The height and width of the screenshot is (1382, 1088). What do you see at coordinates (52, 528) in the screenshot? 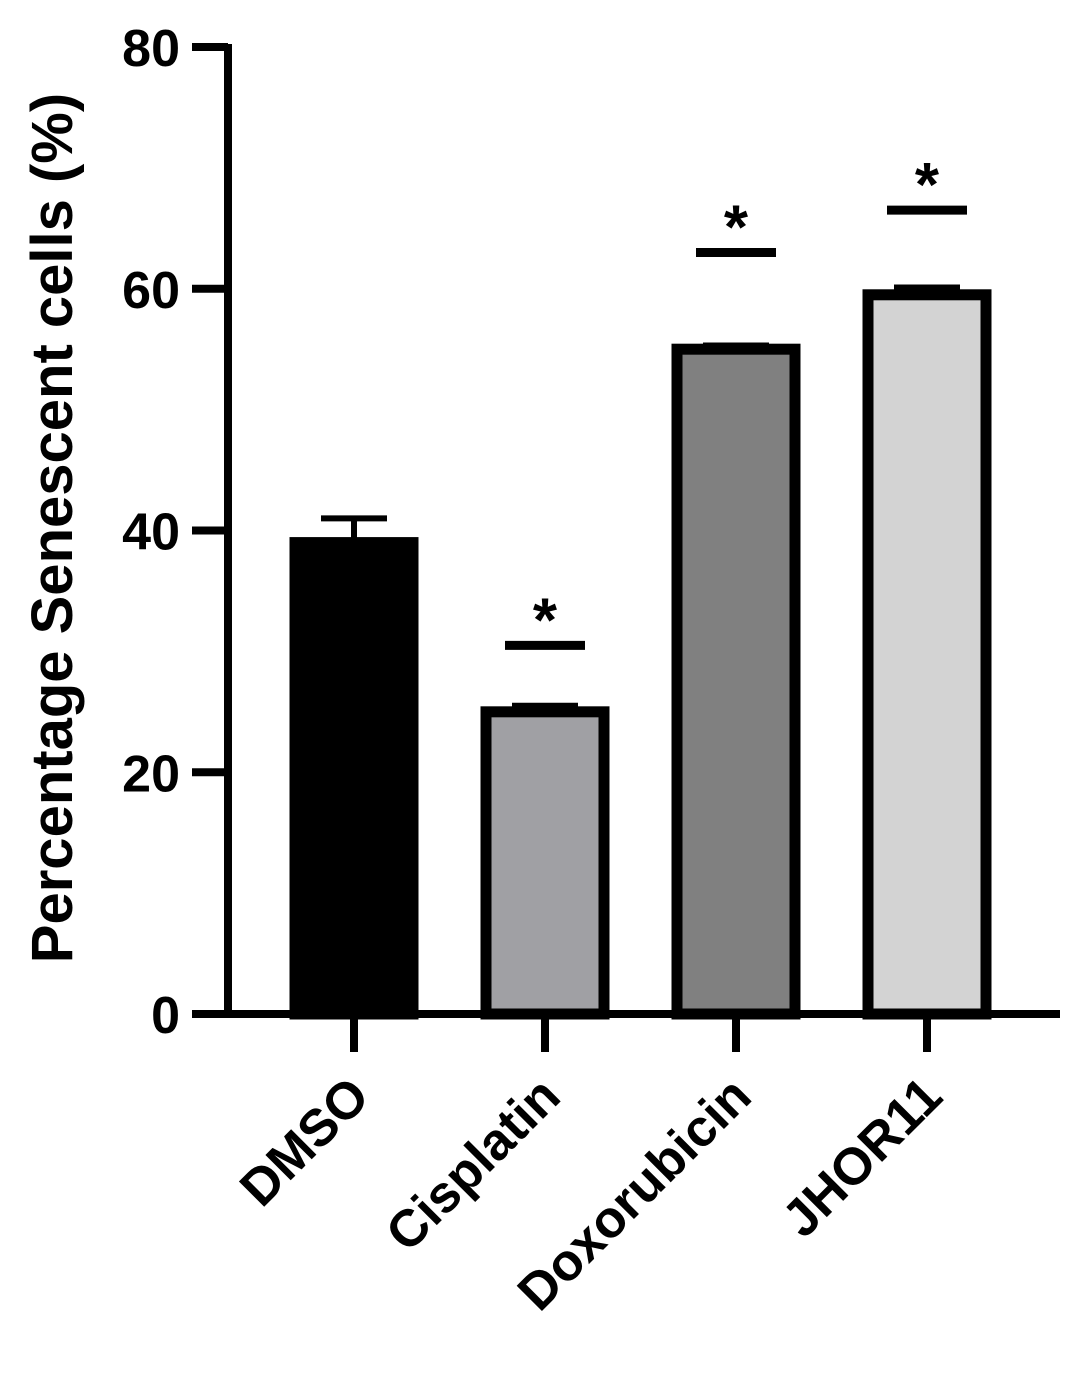
I see `y-axis-title: Percentage Senescent cells (%)` at bounding box center [52, 528].